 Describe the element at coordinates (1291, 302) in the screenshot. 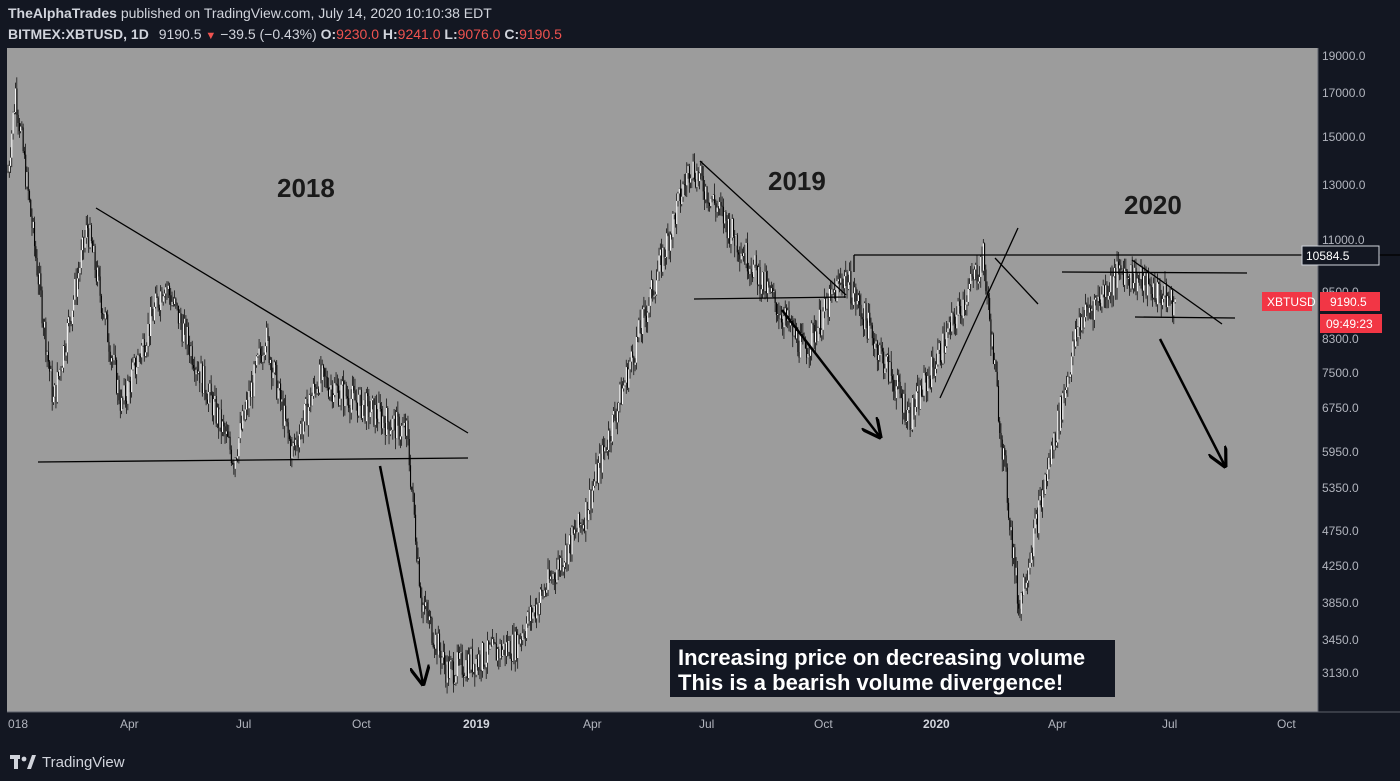

I see `symbol-tag-label: XBTUSD` at that location.